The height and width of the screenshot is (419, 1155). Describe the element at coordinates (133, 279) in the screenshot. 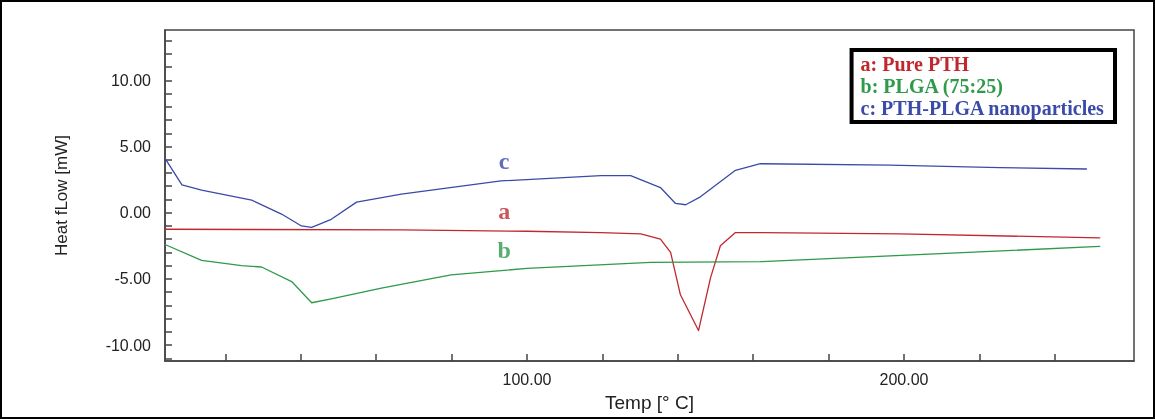

I see `y-tick-label: -5.00` at that location.